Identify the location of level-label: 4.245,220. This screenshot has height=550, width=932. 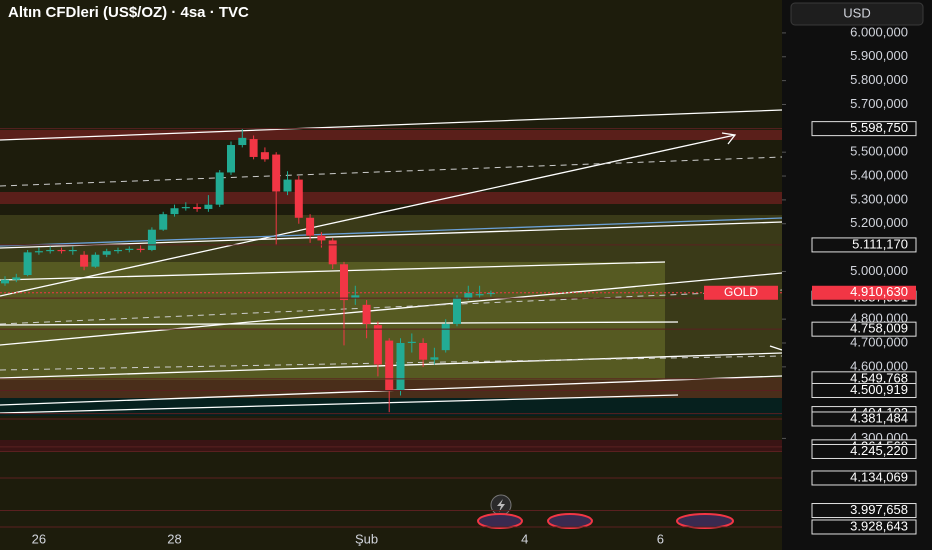
(879, 450).